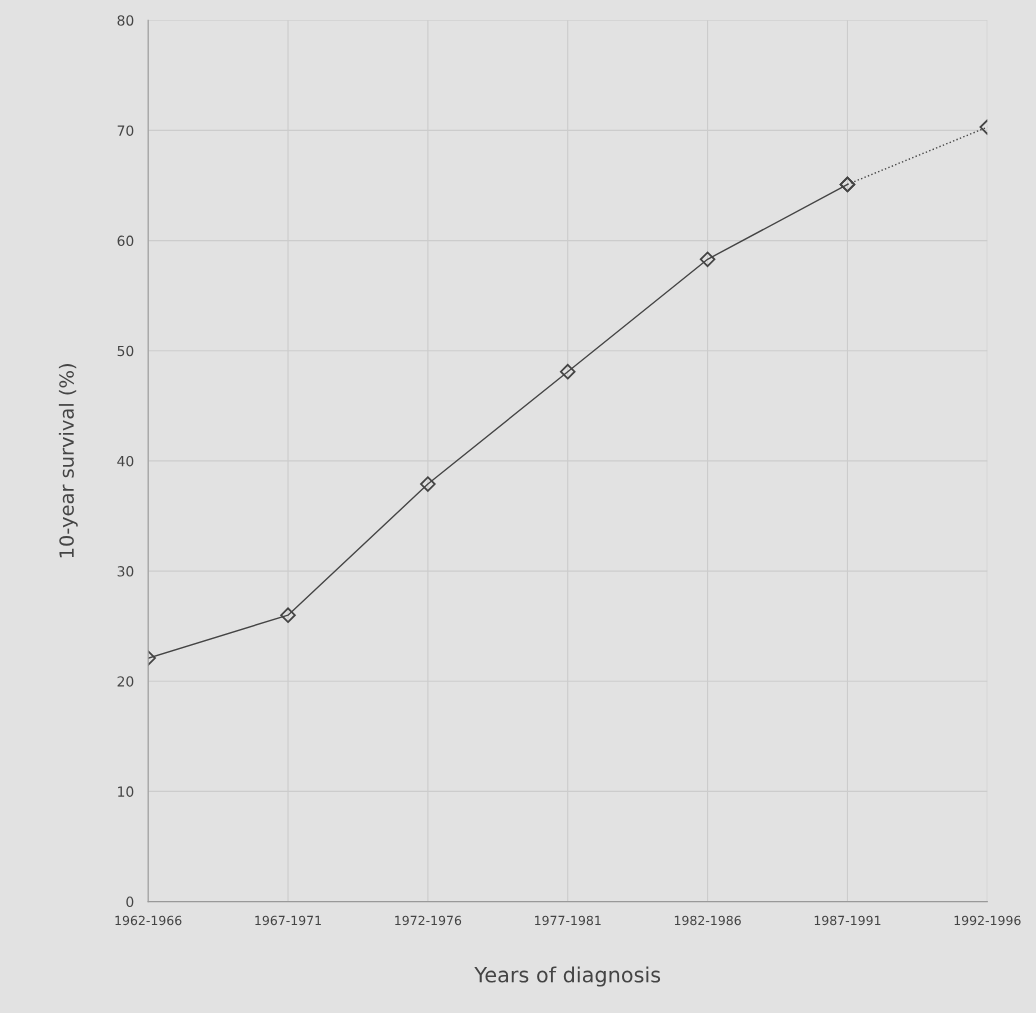 The image size is (1036, 1013). What do you see at coordinates (847, 920) in the screenshot?
I see `x-tick-label: 1987-1991` at bounding box center [847, 920].